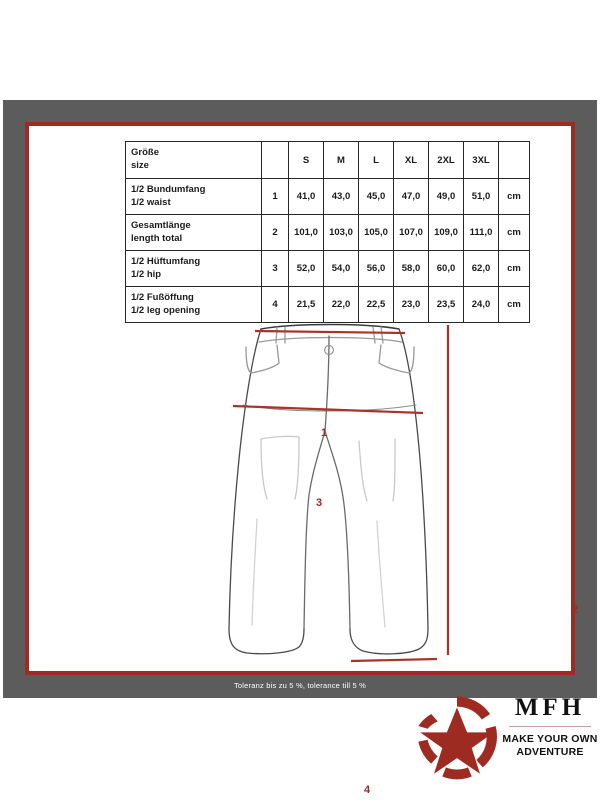 The image size is (600, 800). What do you see at coordinates (514, 196) in the screenshot?
I see `waist-unit: cm` at bounding box center [514, 196].